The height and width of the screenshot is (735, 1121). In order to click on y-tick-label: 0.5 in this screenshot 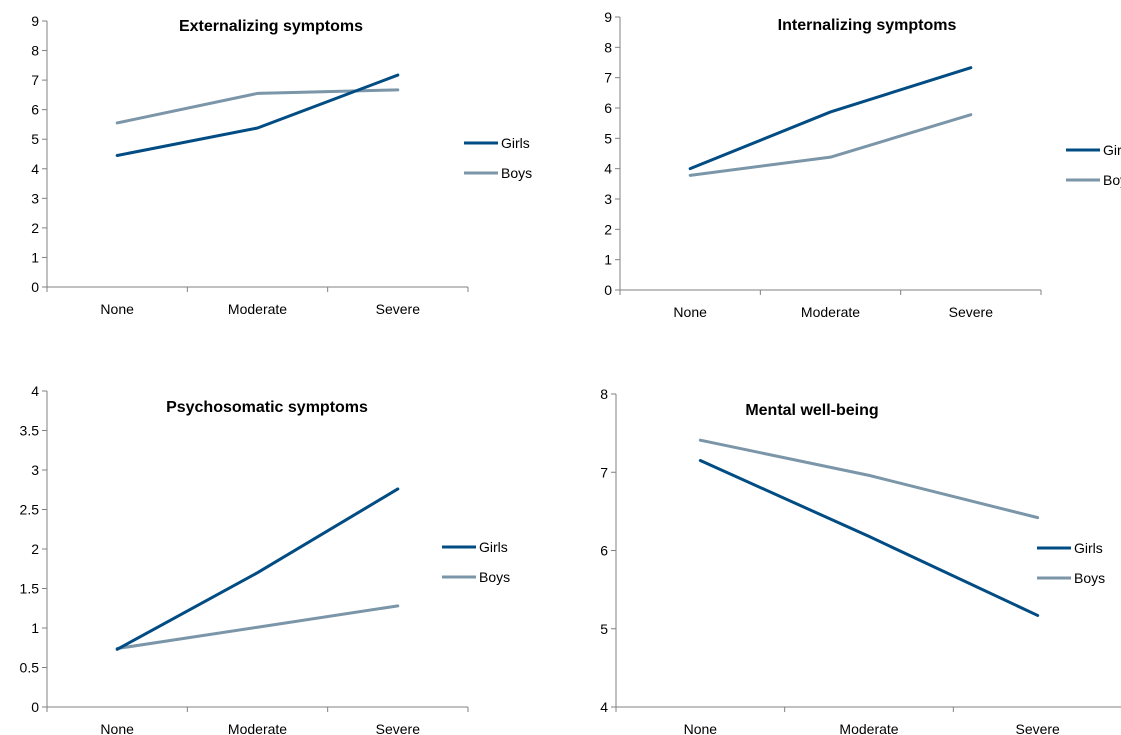, I will do `click(30, 668)`.